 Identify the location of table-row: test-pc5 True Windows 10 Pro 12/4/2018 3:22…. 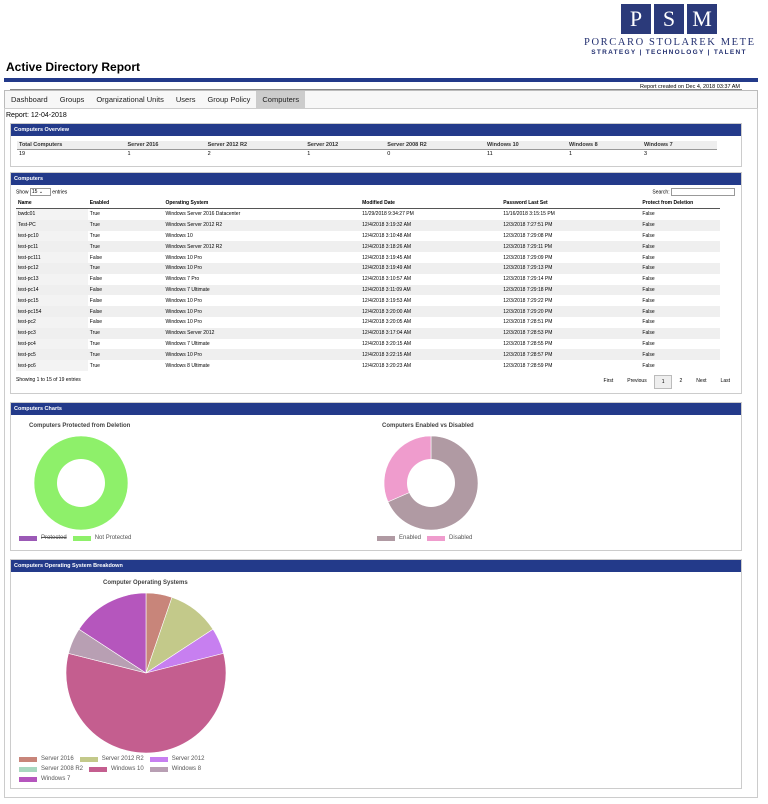
(368, 355).